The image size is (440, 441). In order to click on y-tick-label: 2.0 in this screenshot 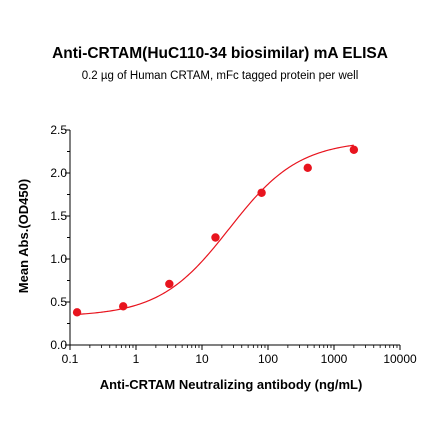, I will do `click(58, 173)`.